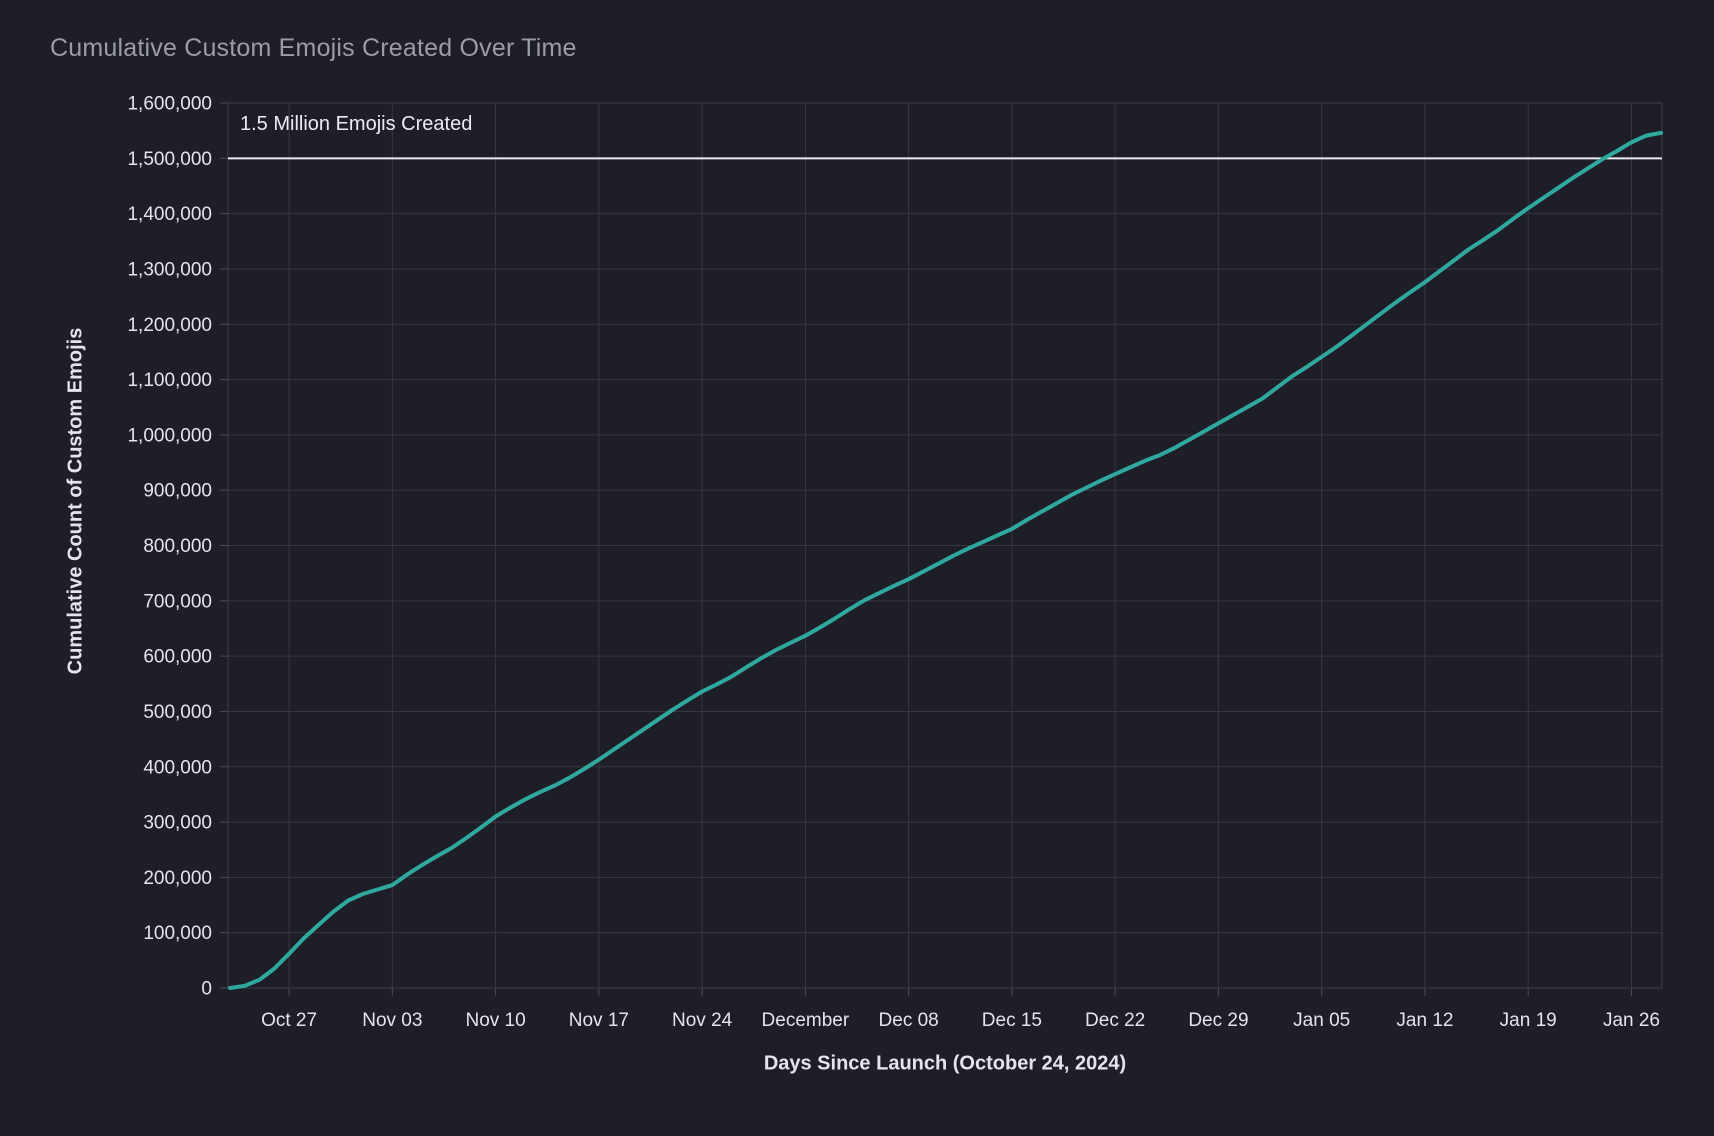  I want to click on y-tick-label: 1,600,000, so click(169, 104).